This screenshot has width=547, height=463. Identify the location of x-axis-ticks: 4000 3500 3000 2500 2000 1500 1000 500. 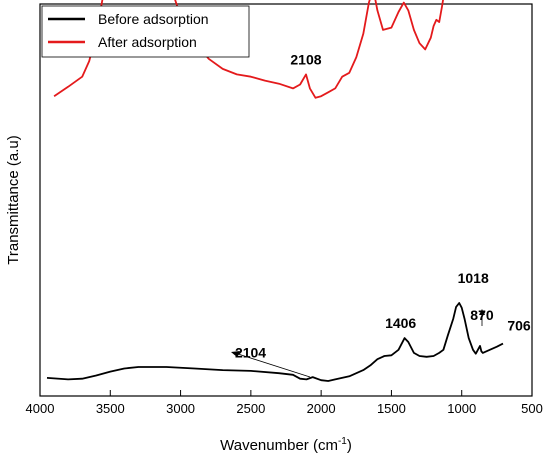
(284, 403).